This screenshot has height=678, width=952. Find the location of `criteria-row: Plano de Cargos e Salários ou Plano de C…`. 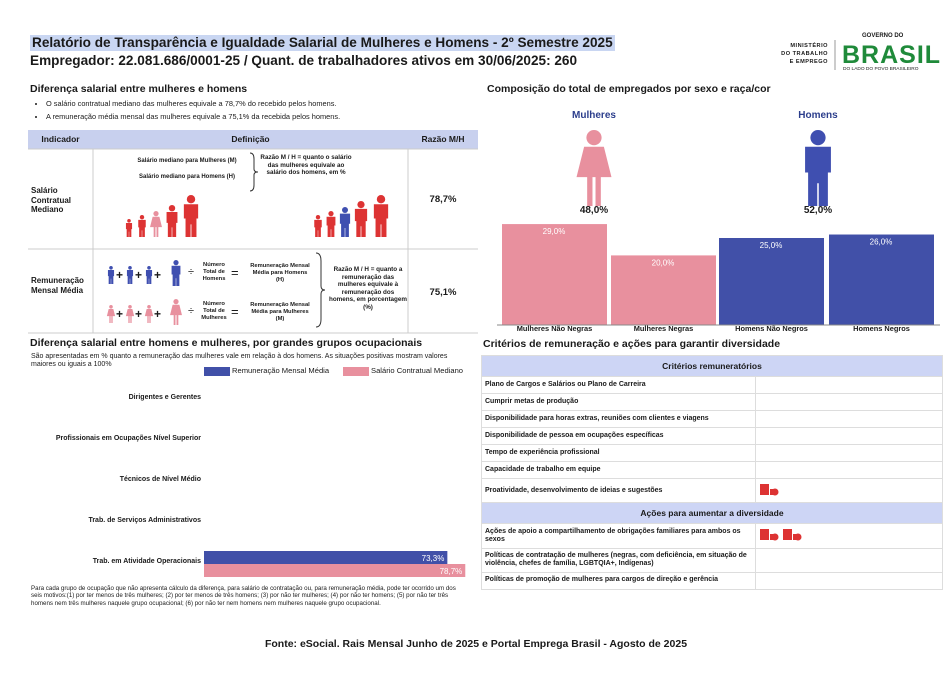

criteria-row: Plano de Cargos e Salários ou Plano de C… is located at coordinates (712, 385).